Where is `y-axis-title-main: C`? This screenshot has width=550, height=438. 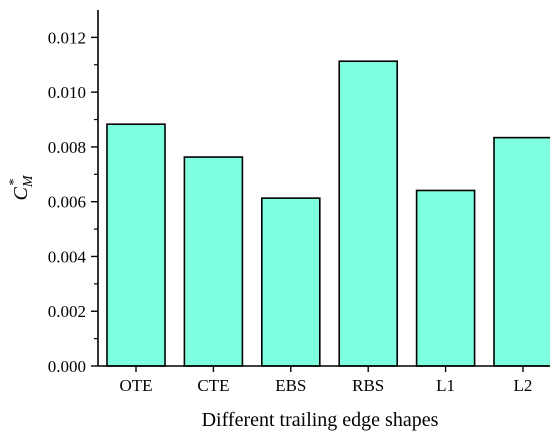
y-axis-title-main: C is located at coordinates (21, 194).